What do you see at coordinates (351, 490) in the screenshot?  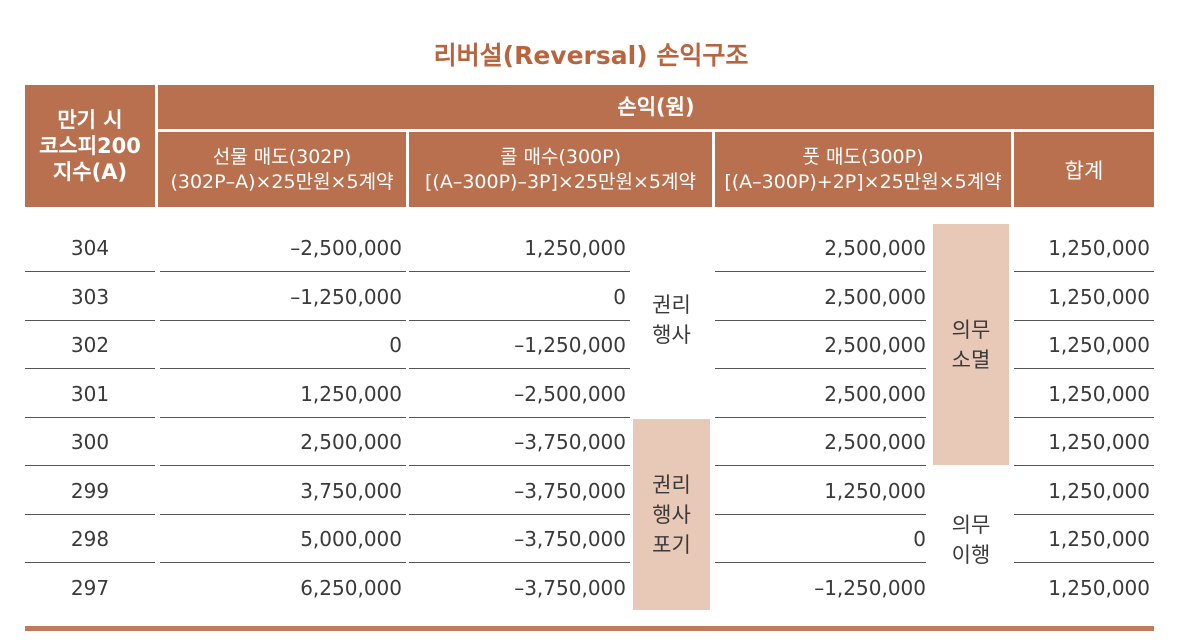 I see `cell-futures: 3,750,000` at bounding box center [351, 490].